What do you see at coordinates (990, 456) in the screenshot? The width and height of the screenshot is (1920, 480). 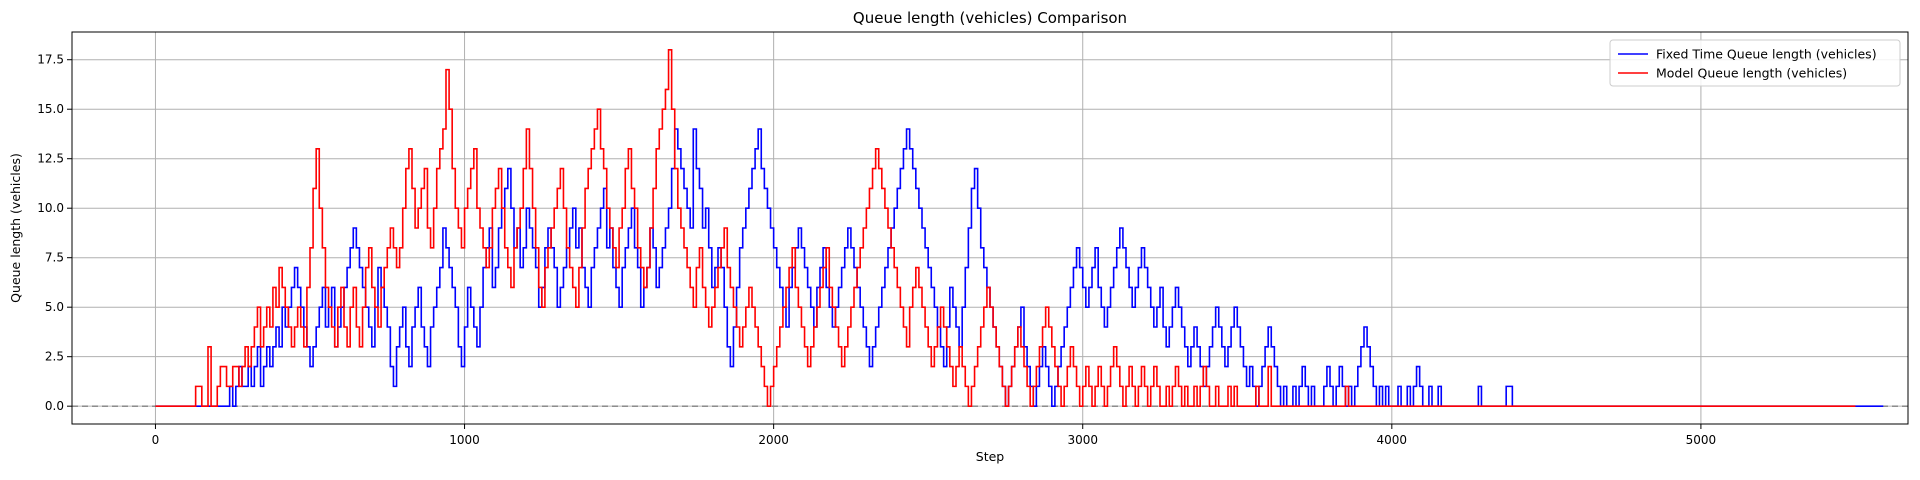 I see `x-axis-title: Step` at bounding box center [990, 456].